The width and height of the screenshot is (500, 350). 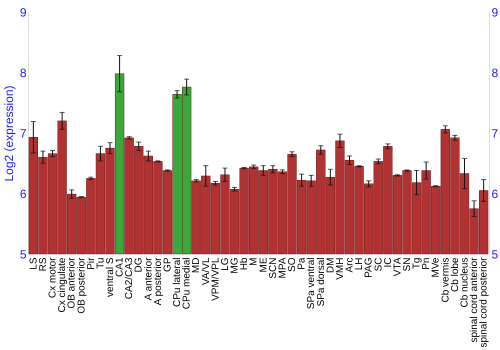 What do you see at coordinates (216, 279) in the screenshot?
I see `x-tick-label: VPM/VPL` at bounding box center [216, 279].